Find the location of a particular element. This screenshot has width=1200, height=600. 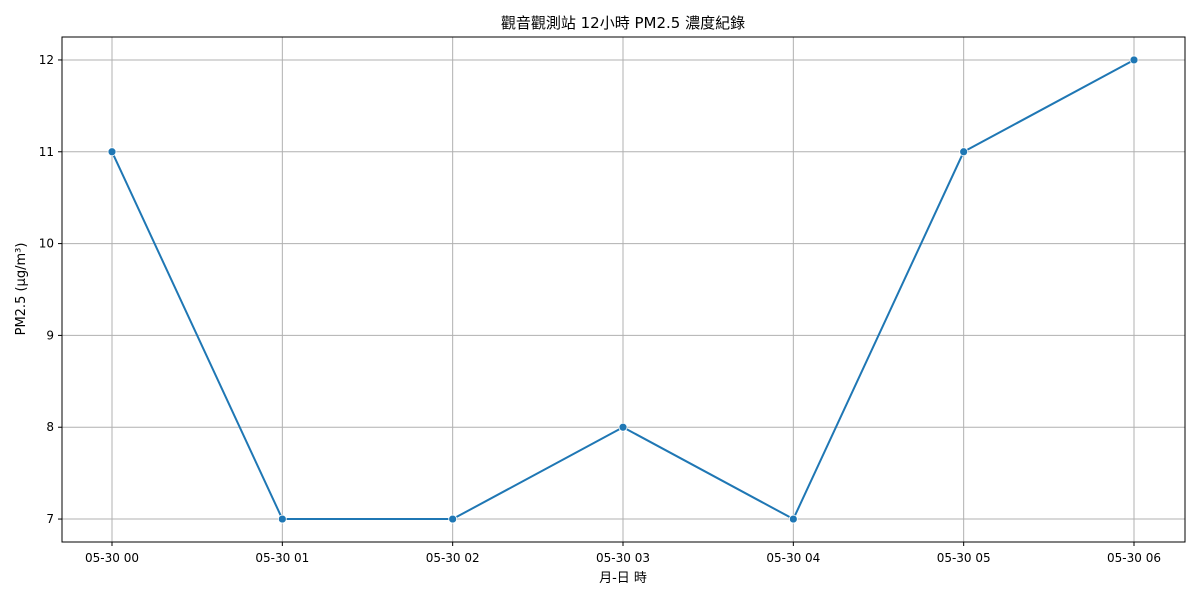

x-tick-label: 05-30 04 is located at coordinates (793, 558).